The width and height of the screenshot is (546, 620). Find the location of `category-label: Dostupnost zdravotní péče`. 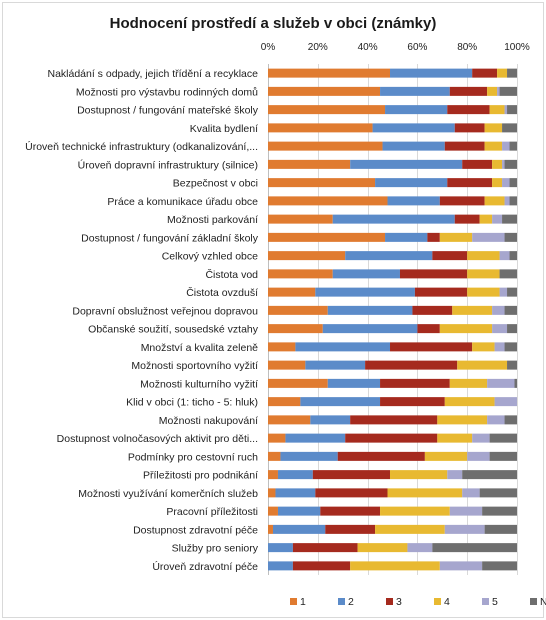

category-label: Dostupnost zdravotní péče is located at coordinates (195, 530).